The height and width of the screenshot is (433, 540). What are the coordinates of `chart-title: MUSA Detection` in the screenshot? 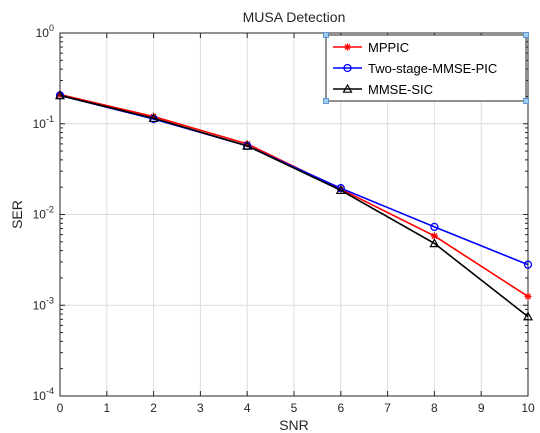 It's located at (294, 17).